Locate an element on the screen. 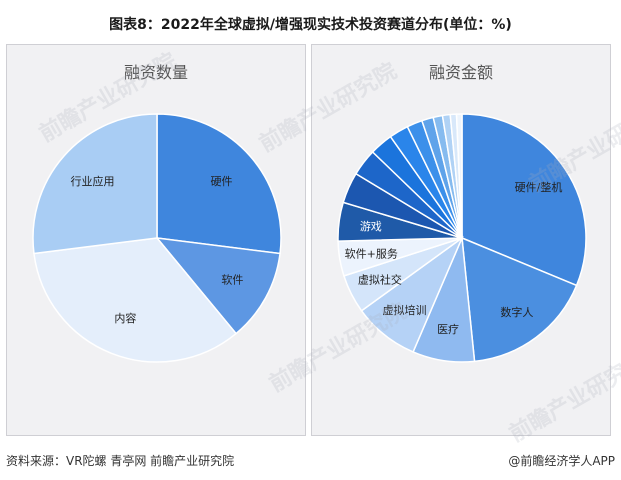 This screenshot has width=621, height=480. chart-title: 图表8：2022年全球虚拟/增强现实技术投资赛道分布(单位：%) is located at coordinates (310, 25).